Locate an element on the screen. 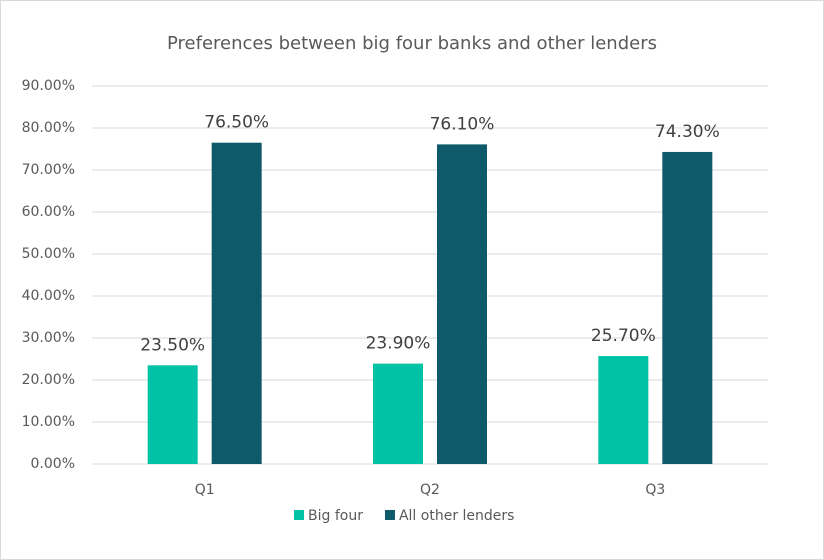  y-tick-label: 80.00% is located at coordinates (48, 128).